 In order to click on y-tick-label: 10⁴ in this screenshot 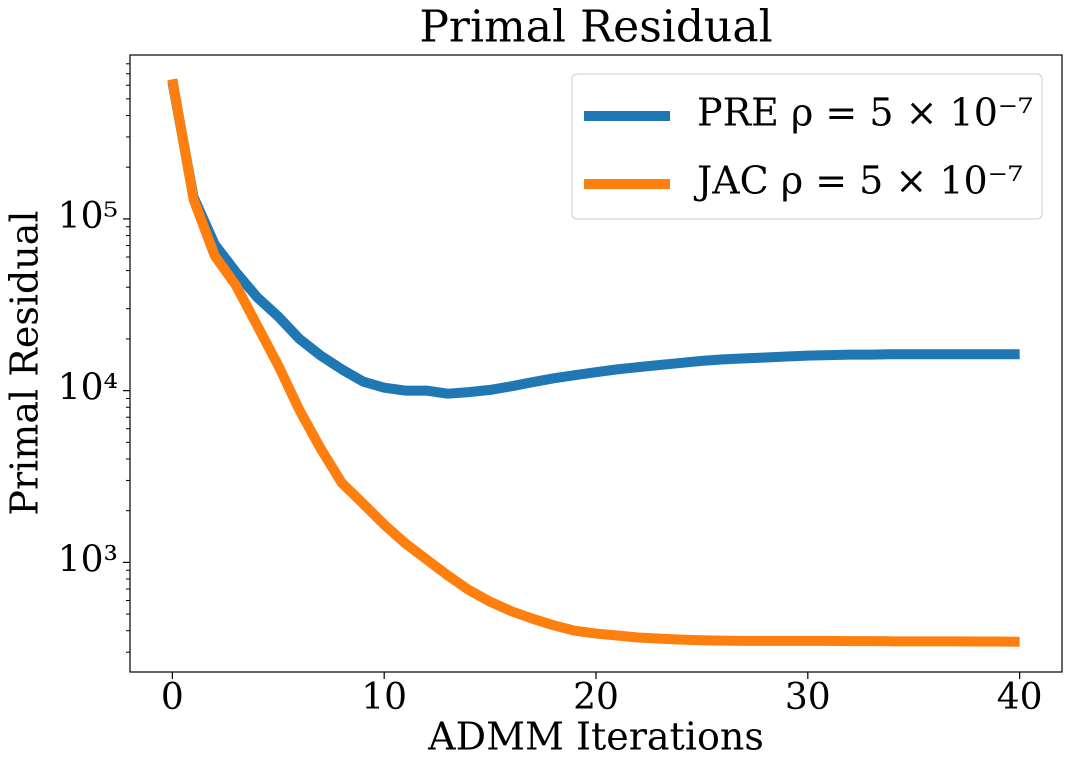, I will do `click(88, 388)`.